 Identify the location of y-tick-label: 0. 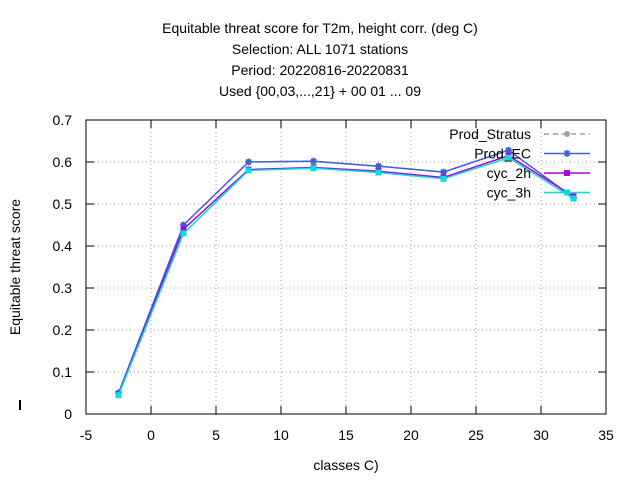
(68, 414).